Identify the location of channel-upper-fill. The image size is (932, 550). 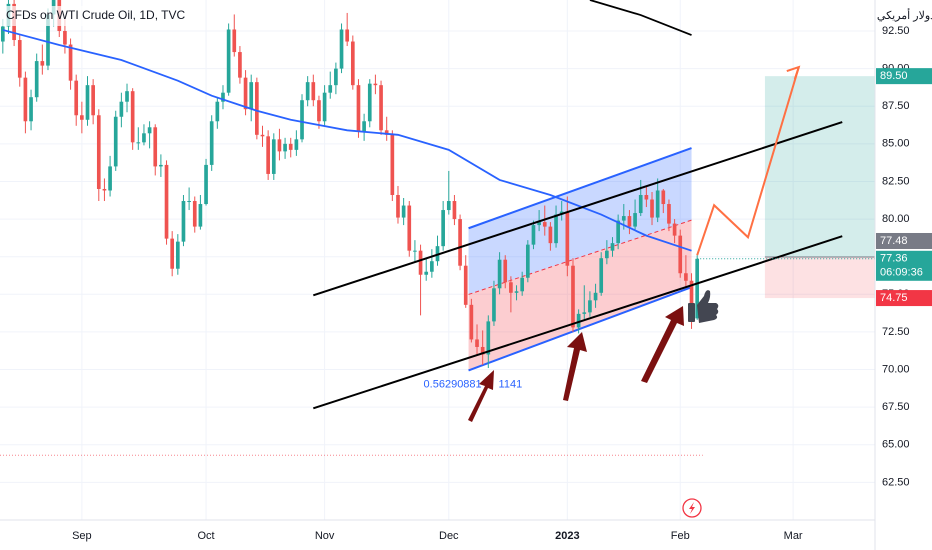
(580, 221).